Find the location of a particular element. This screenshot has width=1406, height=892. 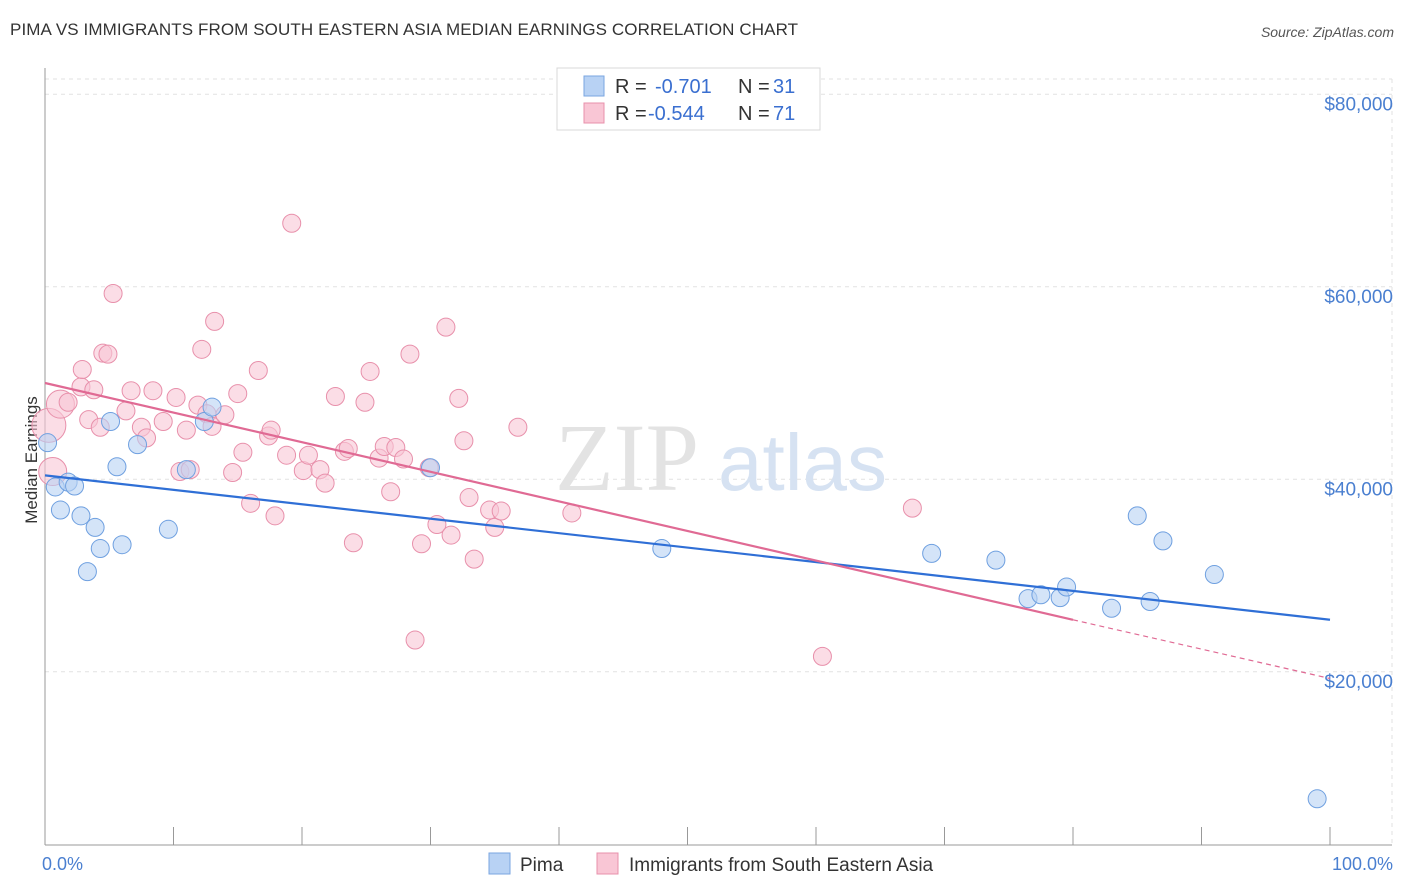

y-tick-label: $60,000 is located at coordinates (1358, 297).